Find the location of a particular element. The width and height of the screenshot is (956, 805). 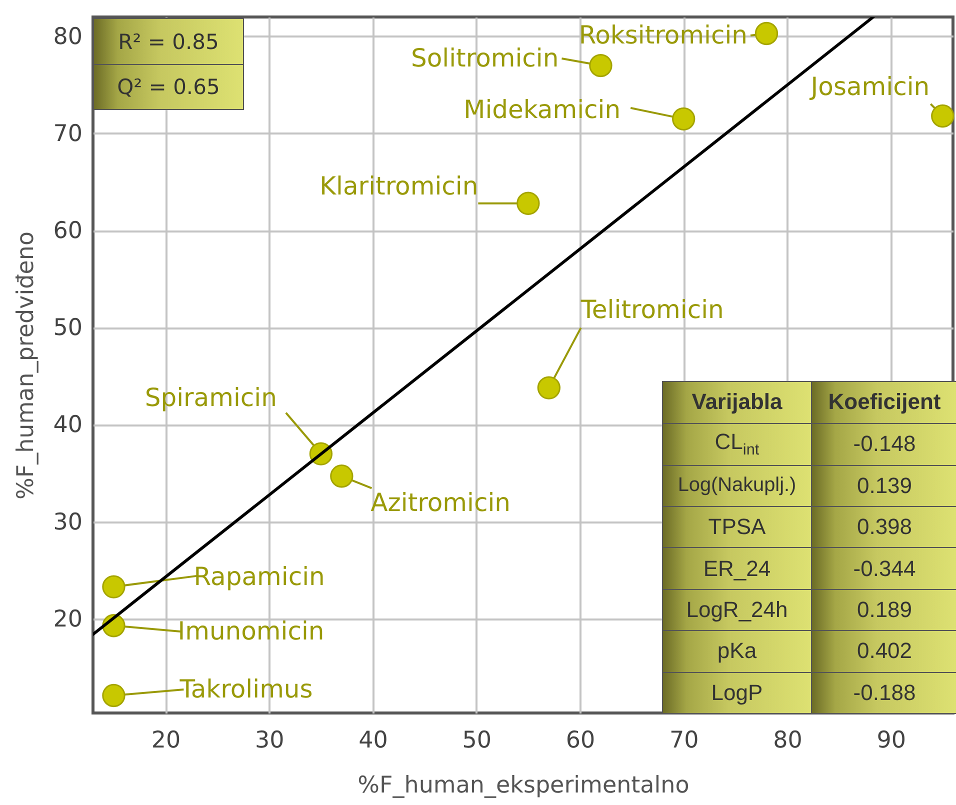

y-tick-label: 30 is located at coordinates (67, 522).